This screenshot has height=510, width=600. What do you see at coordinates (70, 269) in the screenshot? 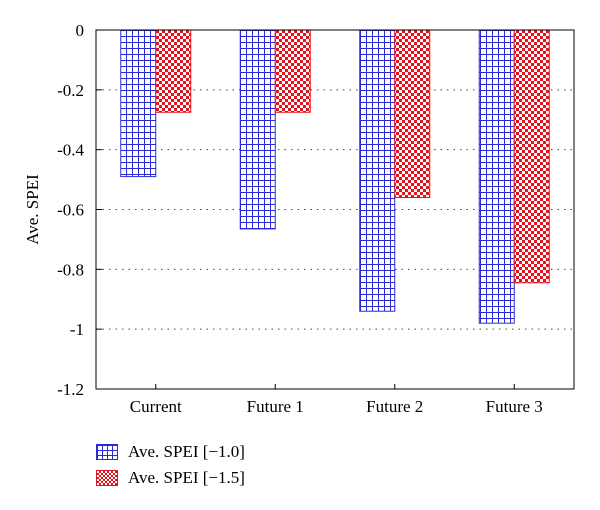
I see `y-tick-label: -0.8` at bounding box center [70, 269].